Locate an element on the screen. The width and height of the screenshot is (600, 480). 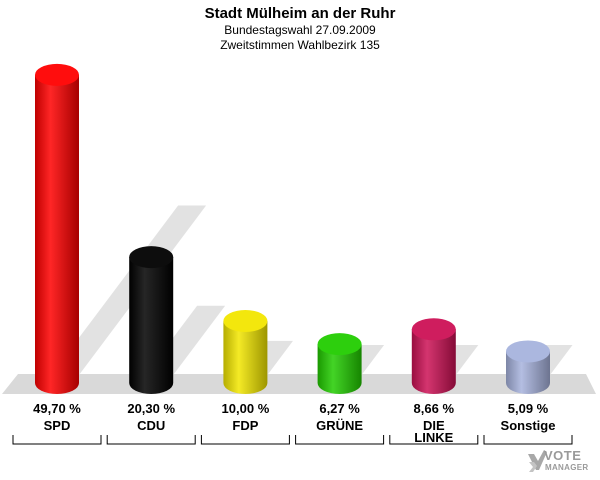
checkmark-x-icon is located at coordinates (537, 461).